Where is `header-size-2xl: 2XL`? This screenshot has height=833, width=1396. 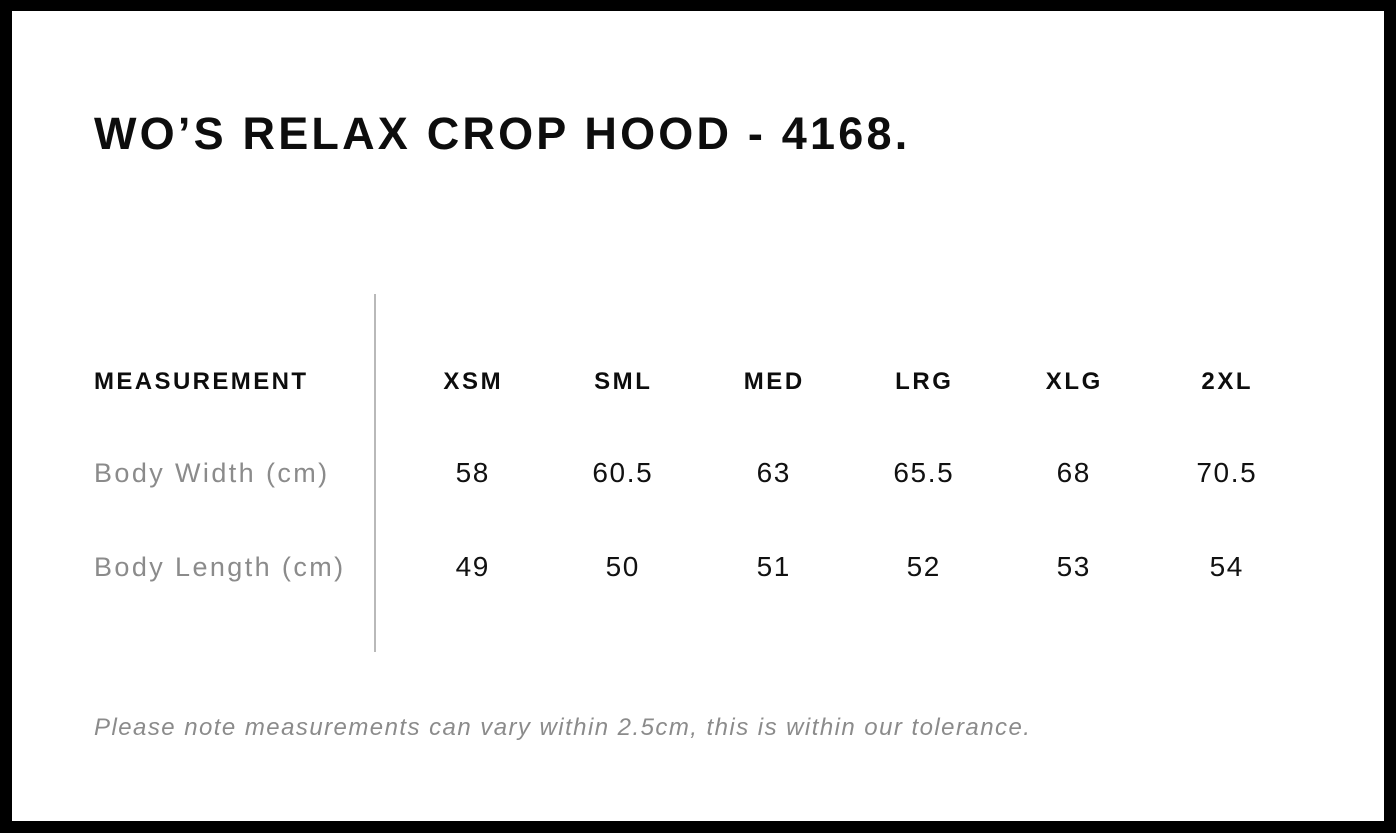 header-size-2xl: 2XL is located at coordinates (1227, 381).